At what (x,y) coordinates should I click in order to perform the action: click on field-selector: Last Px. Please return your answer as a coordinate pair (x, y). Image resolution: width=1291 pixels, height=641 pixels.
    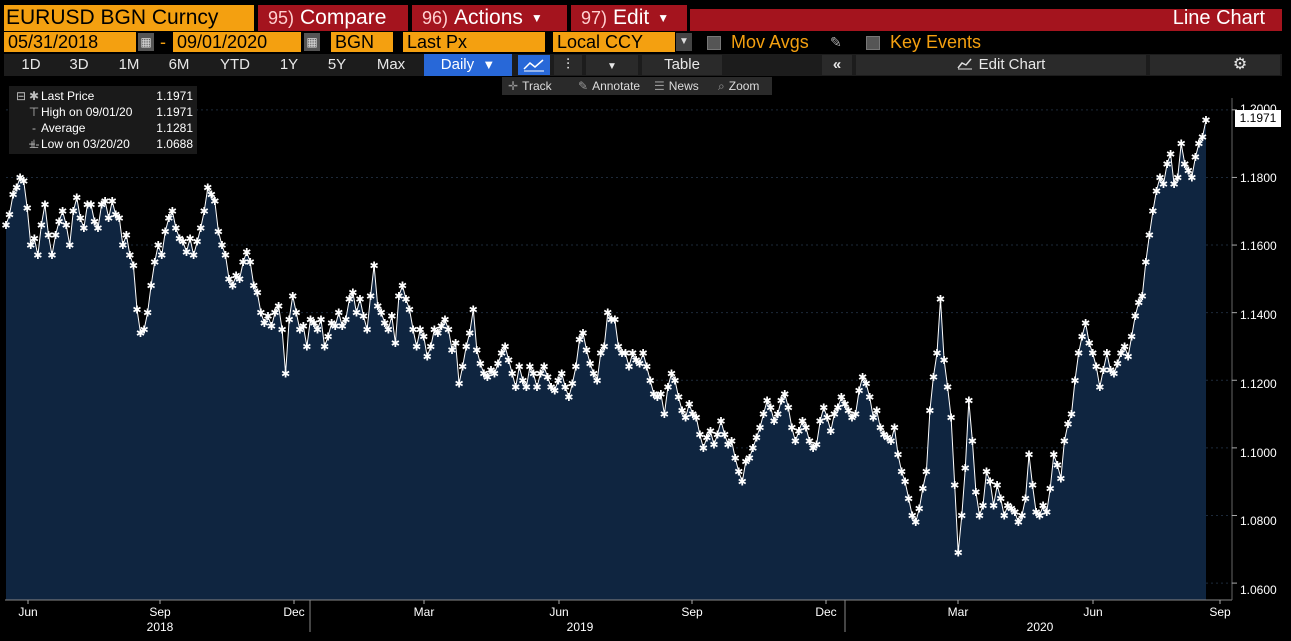
    Looking at the image, I should click on (474, 42).